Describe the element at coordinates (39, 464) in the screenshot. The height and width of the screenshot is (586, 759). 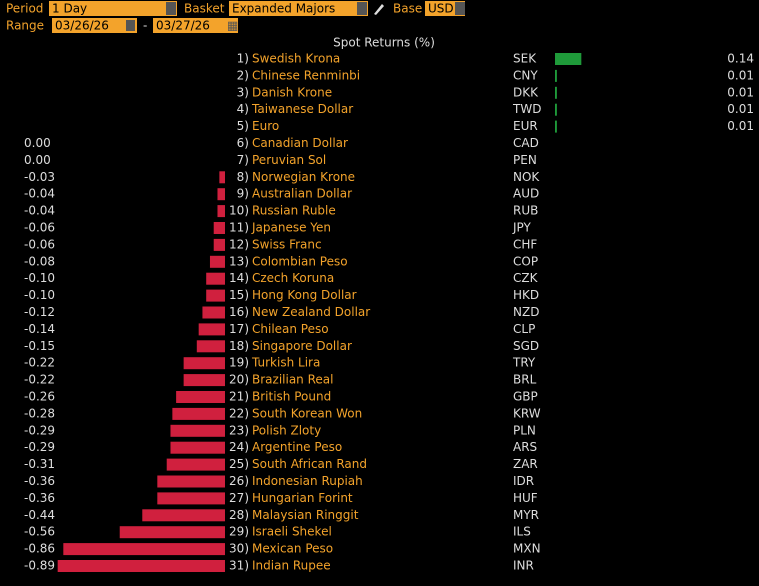
I see `value-label: -0.31` at that location.